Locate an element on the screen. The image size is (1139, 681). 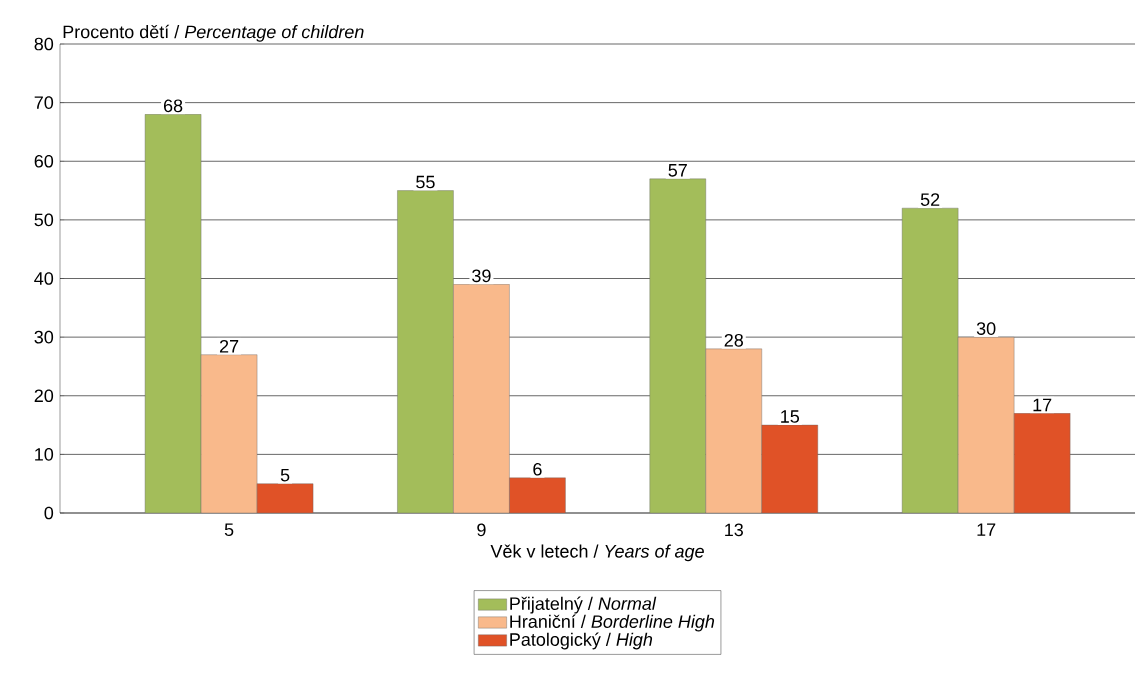
x-tick-label: 5 is located at coordinates (229, 530).